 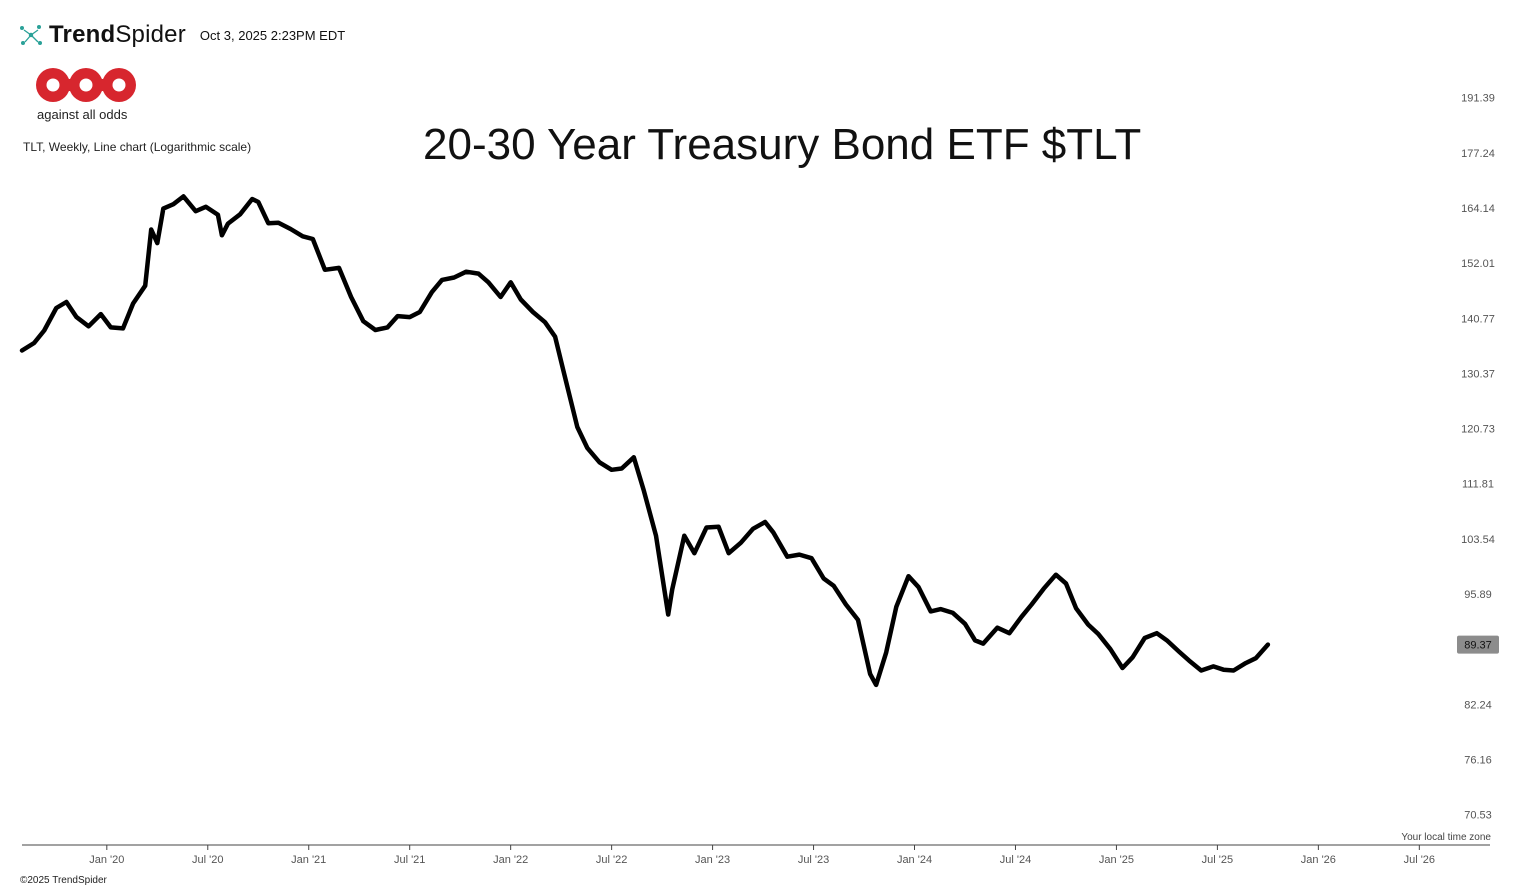 I want to click on last-price-badge: 89.37, so click(x=1478, y=644).